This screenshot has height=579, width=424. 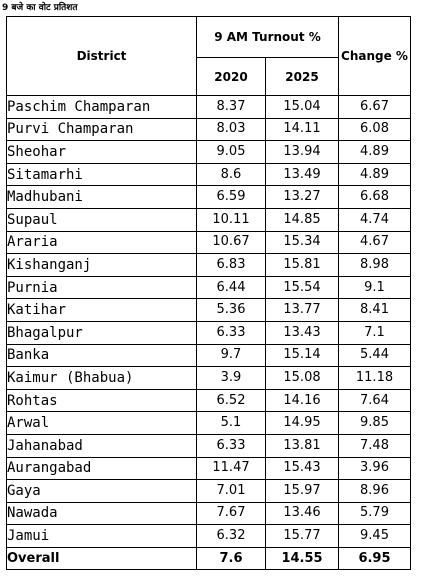 What do you see at coordinates (231, 378) in the screenshot?
I see `turnout-2020-cell: 3.9` at bounding box center [231, 378].